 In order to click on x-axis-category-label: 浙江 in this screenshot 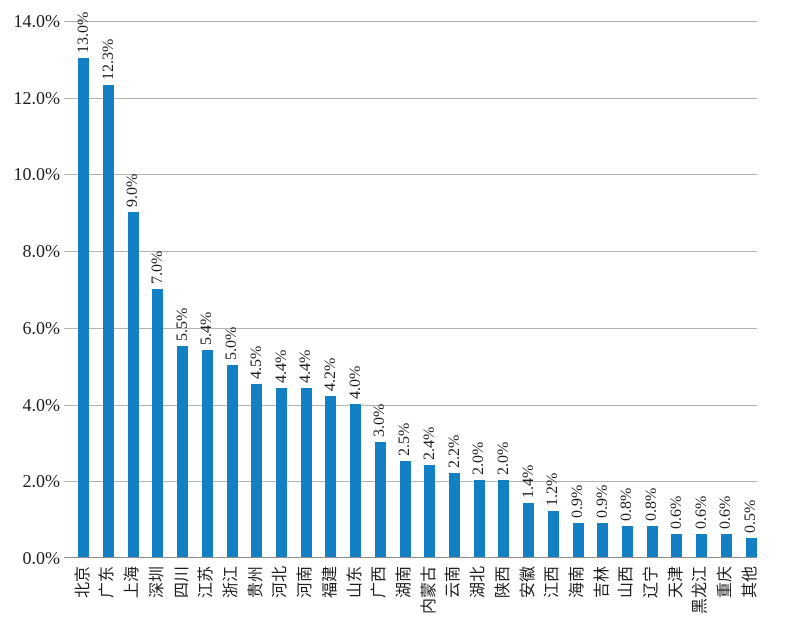, I will do `click(232, 582)`.